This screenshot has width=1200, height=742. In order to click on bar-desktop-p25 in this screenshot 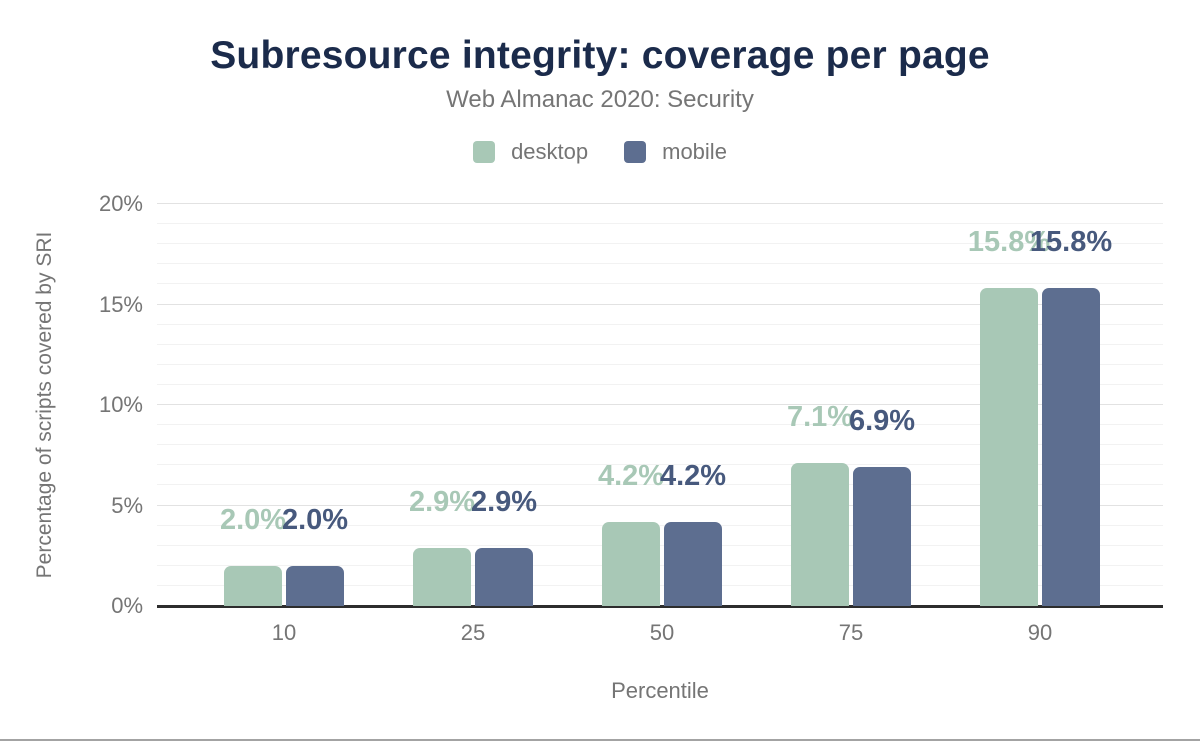, I will do `click(442, 576)`.